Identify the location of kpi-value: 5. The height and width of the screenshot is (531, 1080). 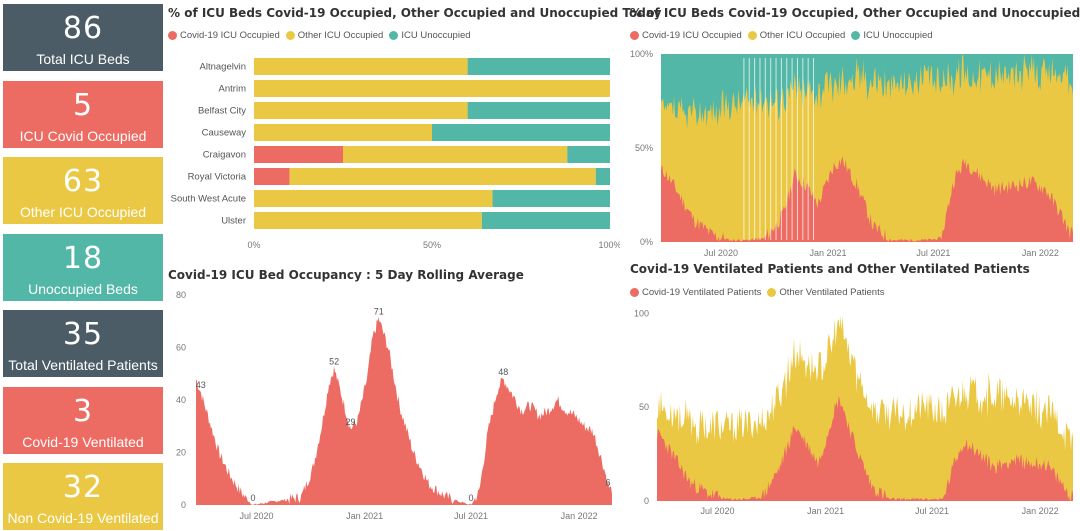
(83, 105).